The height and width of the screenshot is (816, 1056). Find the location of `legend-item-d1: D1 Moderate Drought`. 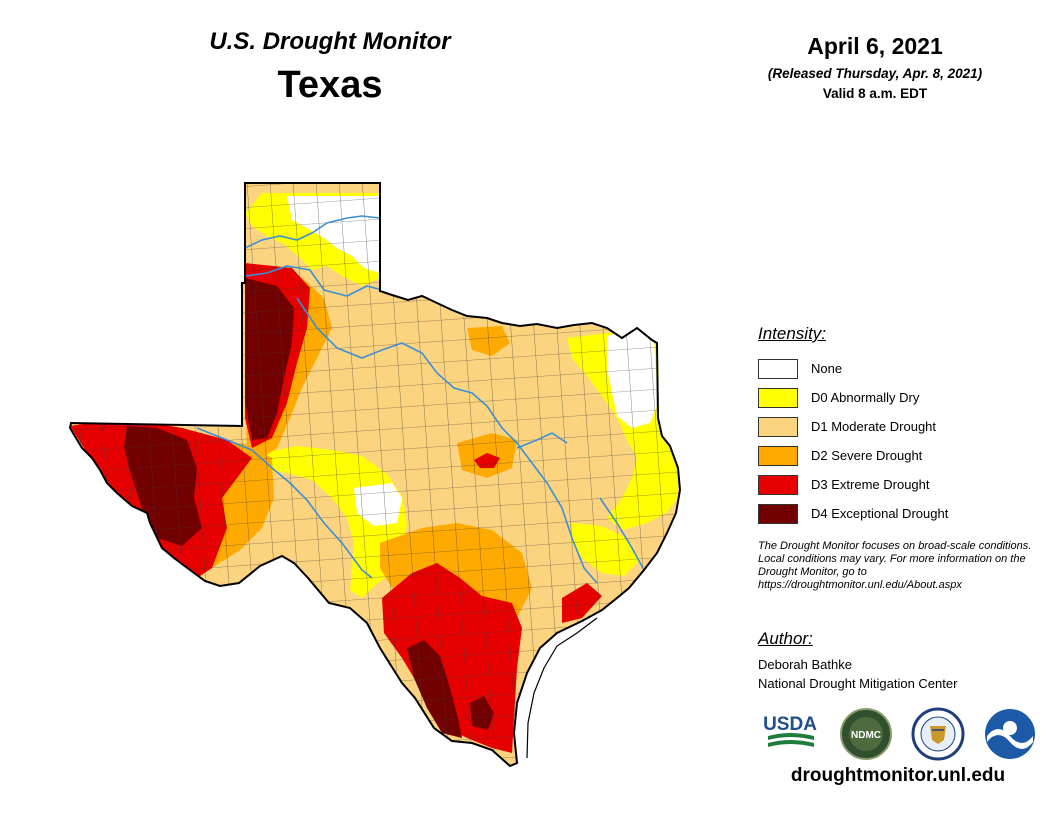

legend-item-d1: D1 Moderate Drought is located at coordinates (907, 426).